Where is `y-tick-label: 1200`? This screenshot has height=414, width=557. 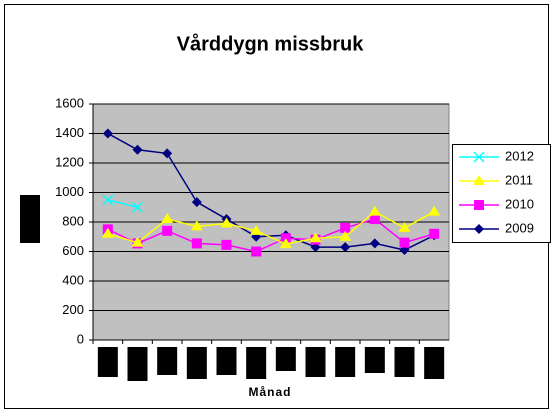
y-tick-label: 1200 is located at coordinates (69, 161).